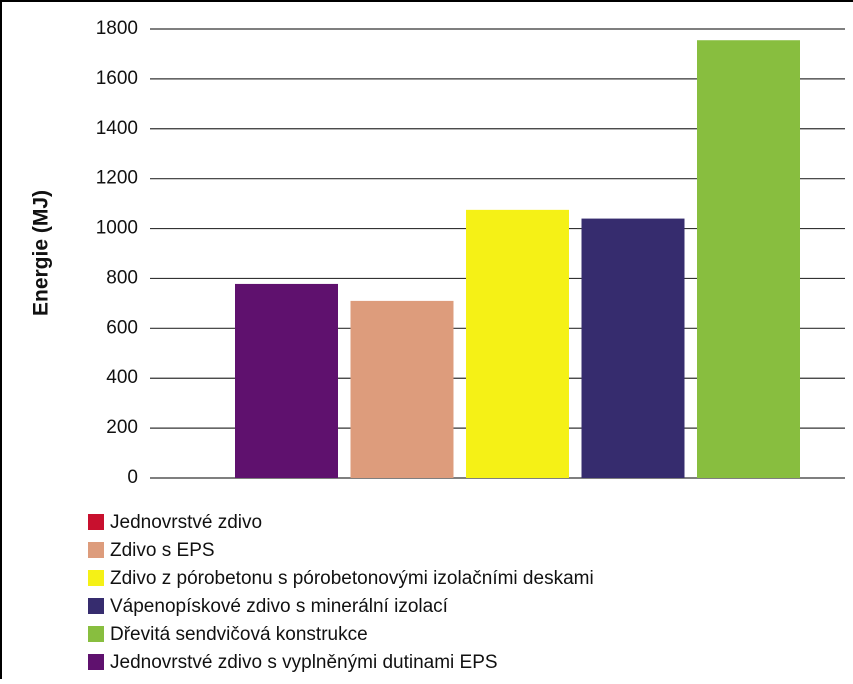  What do you see at coordinates (122, 277) in the screenshot?
I see `y-tick-label: 800` at bounding box center [122, 277].